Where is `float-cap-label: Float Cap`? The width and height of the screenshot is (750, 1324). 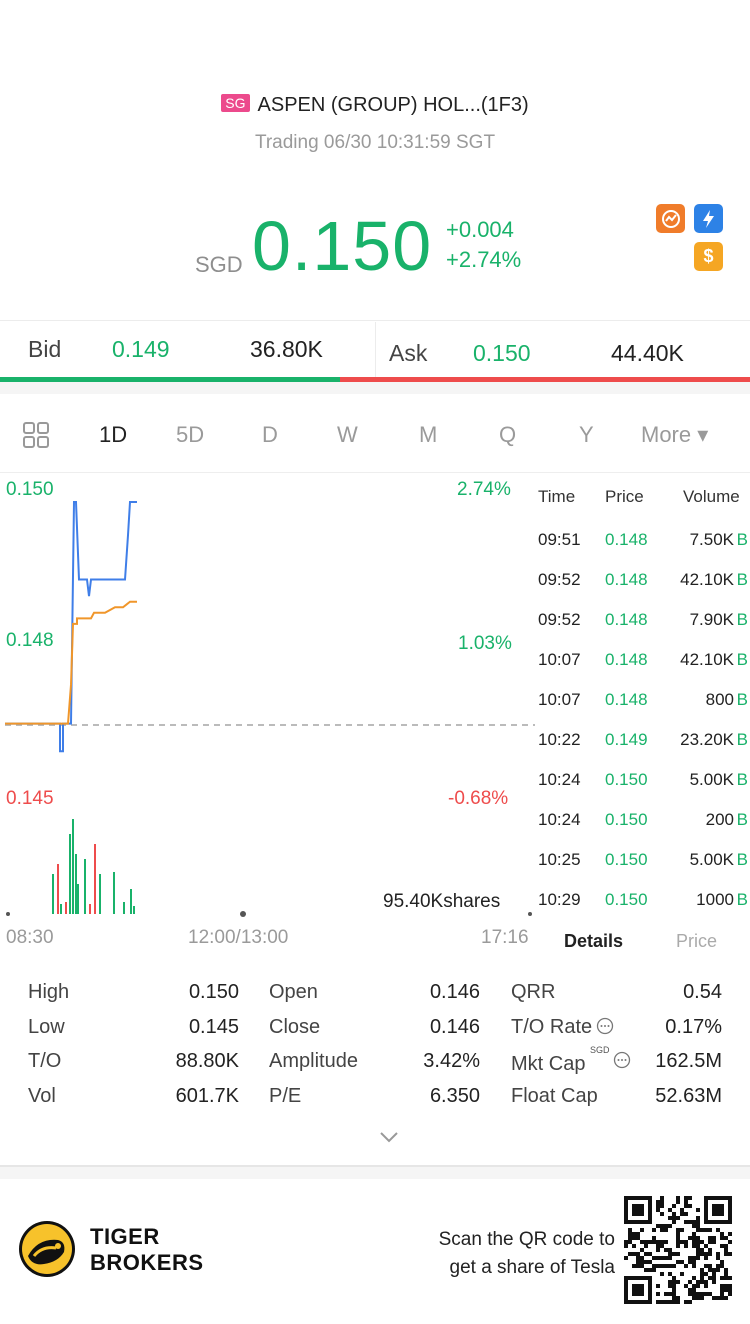
float-cap-label: Float Cap is located at coordinates (554, 1096).